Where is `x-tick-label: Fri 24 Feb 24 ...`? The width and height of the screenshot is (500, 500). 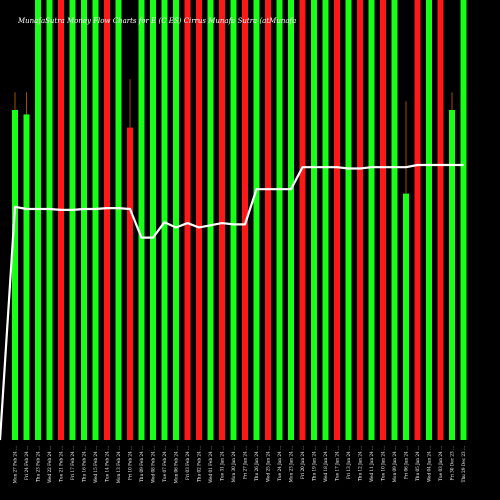
x-tick-label: Fri 24 Feb 24 ... is located at coordinates (26, 463).